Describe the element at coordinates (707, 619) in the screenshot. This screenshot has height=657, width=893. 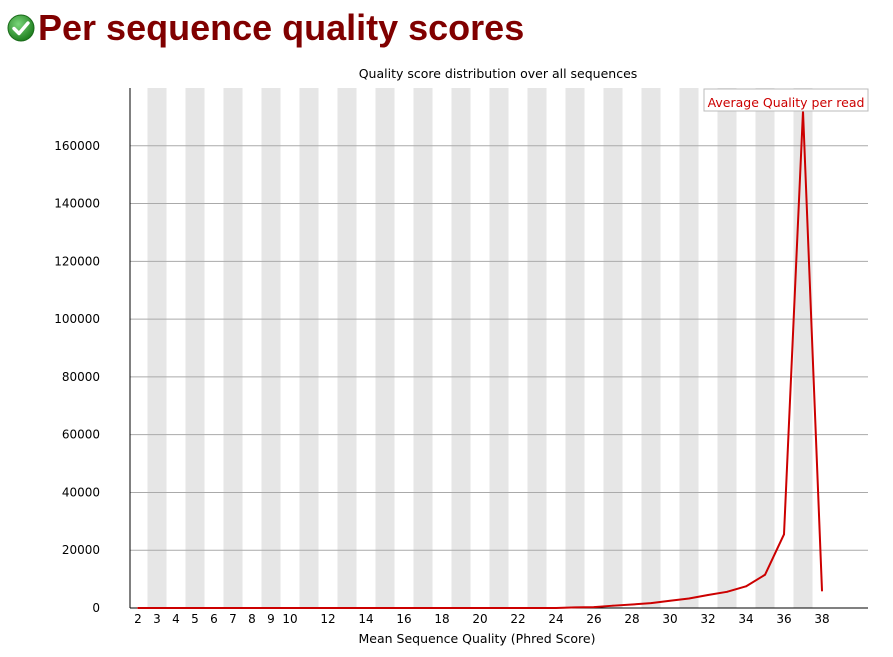
I see `x-tick-label: 32` at that location.